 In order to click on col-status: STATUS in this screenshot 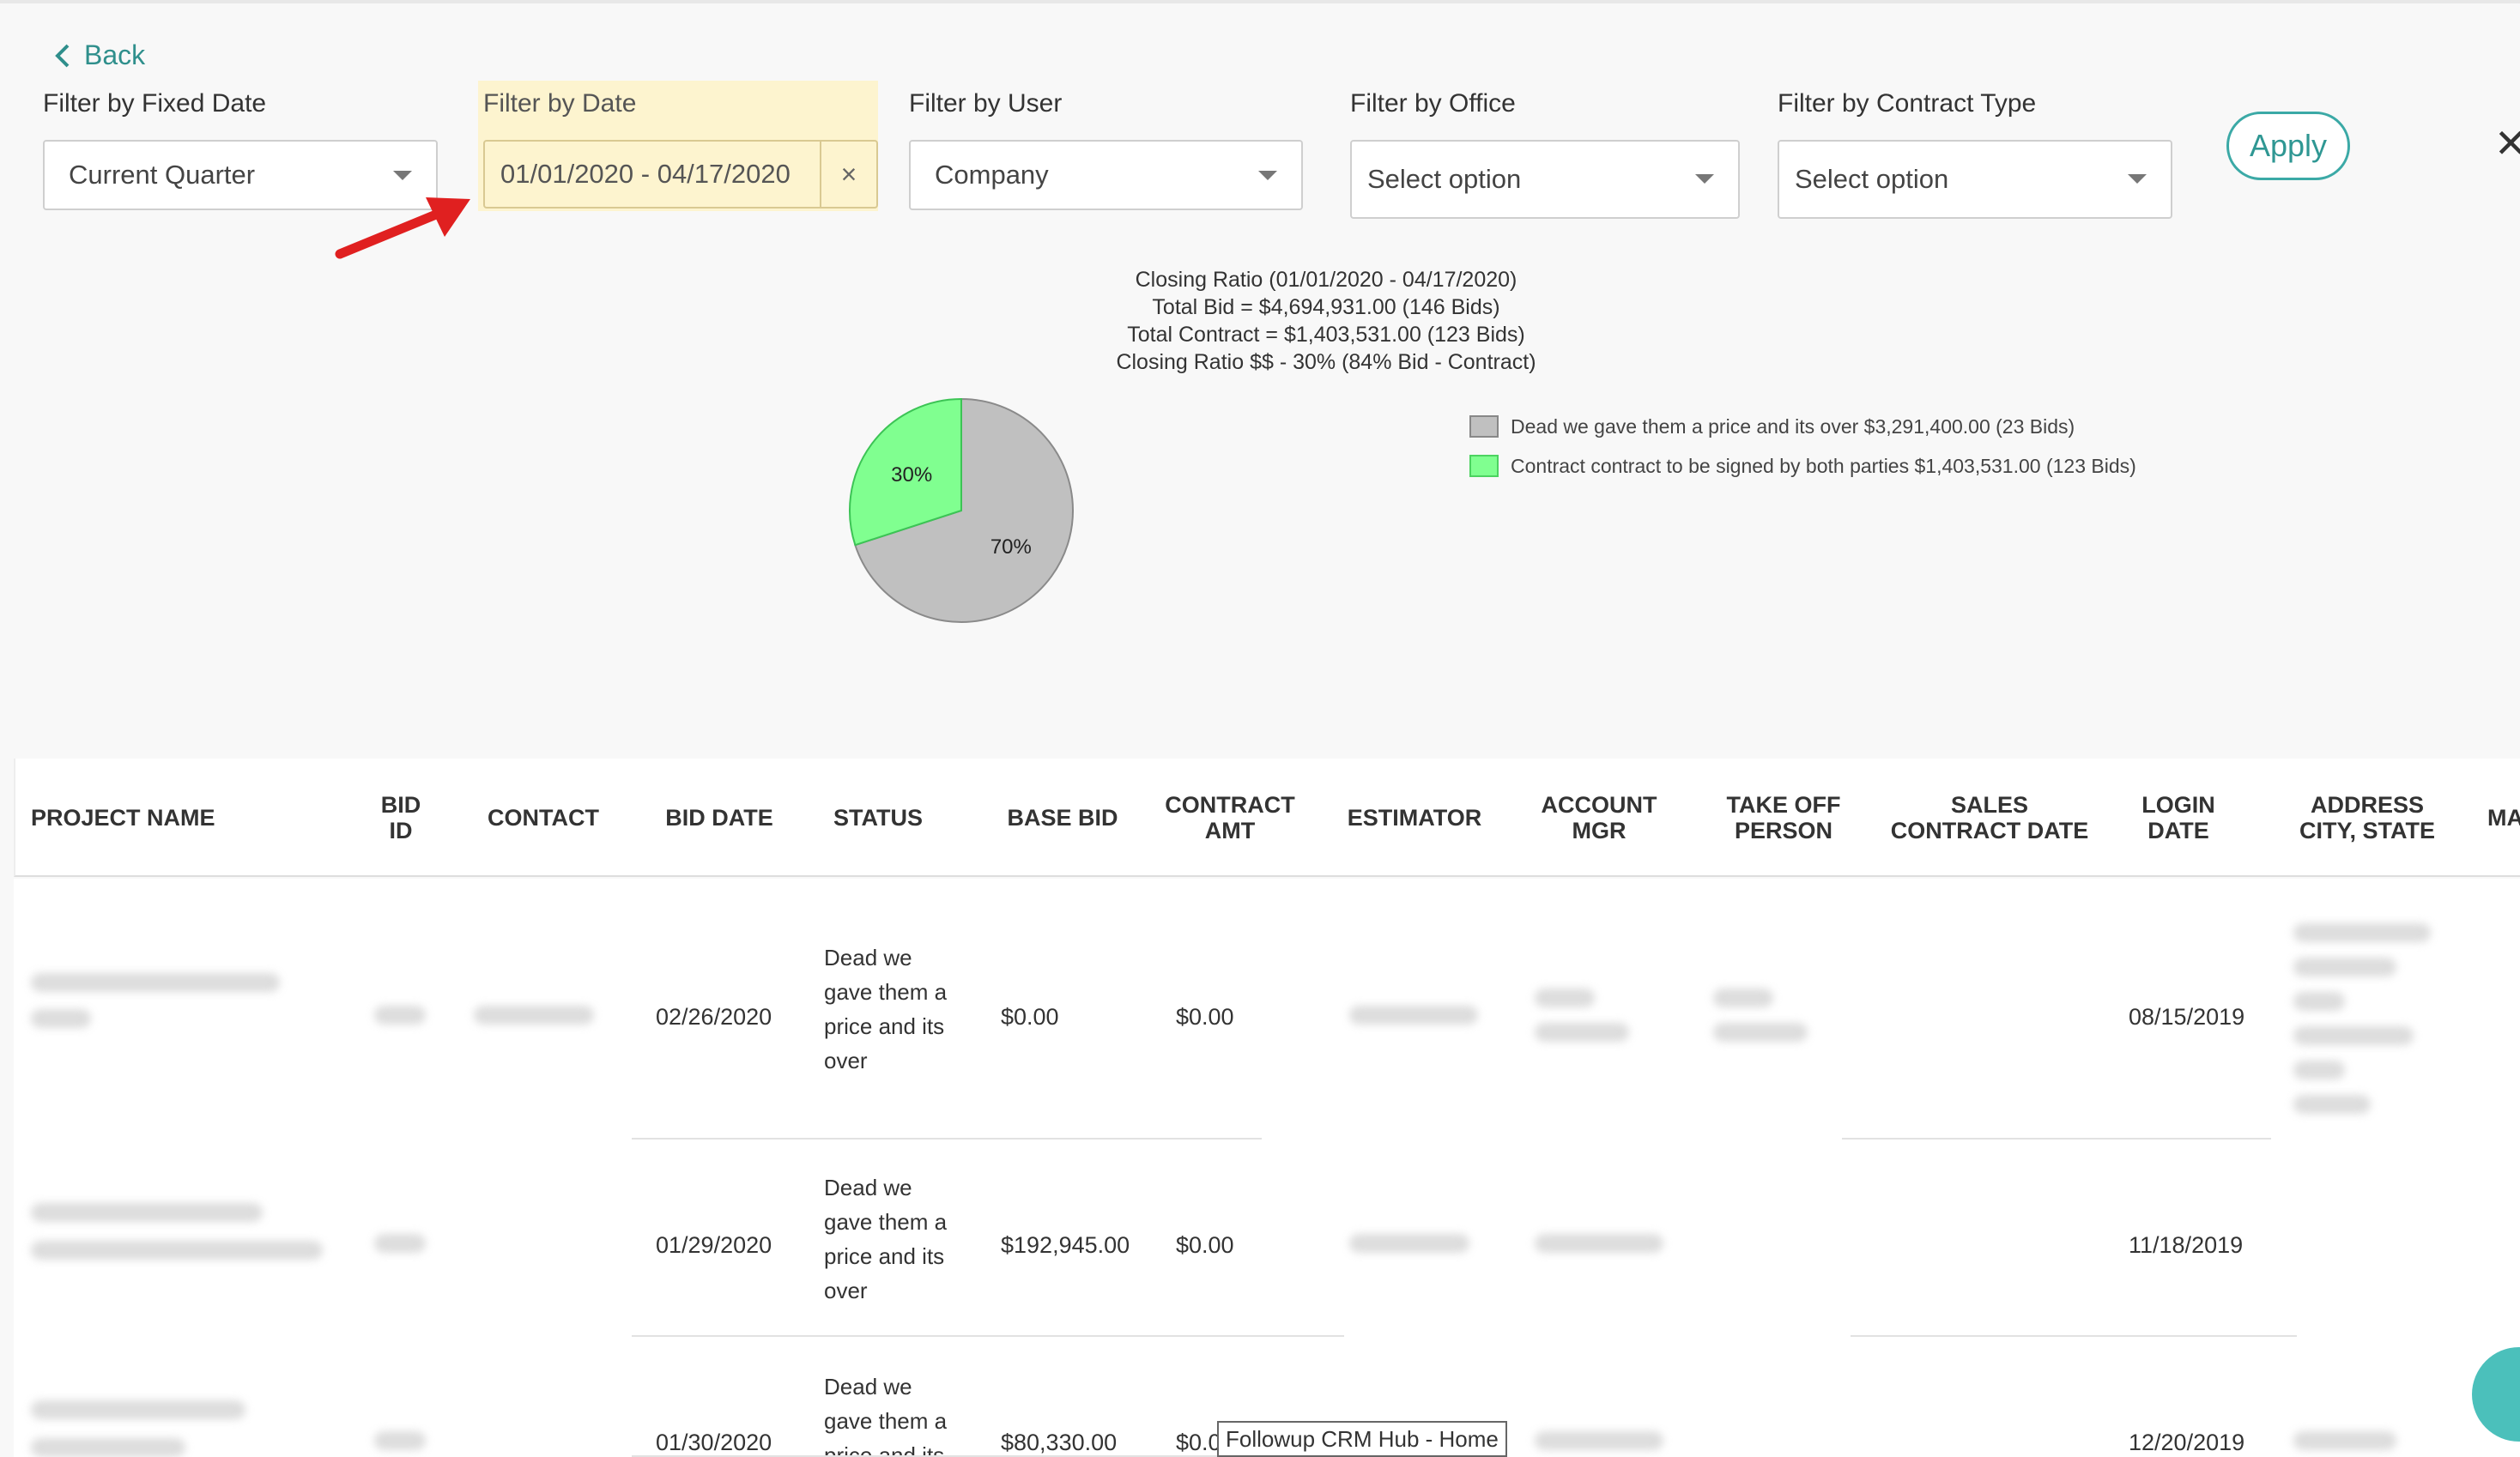, I will do `click(878, 818)`.